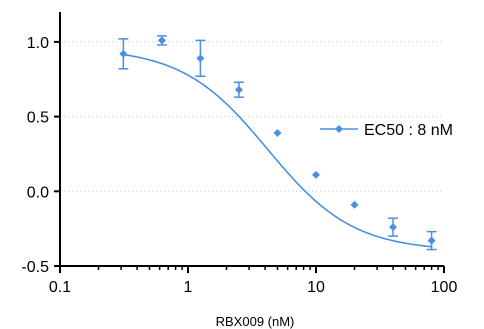 This screenshot has height=329, width=484. I want to click on x-tick-label: 1, so click(188, 287).